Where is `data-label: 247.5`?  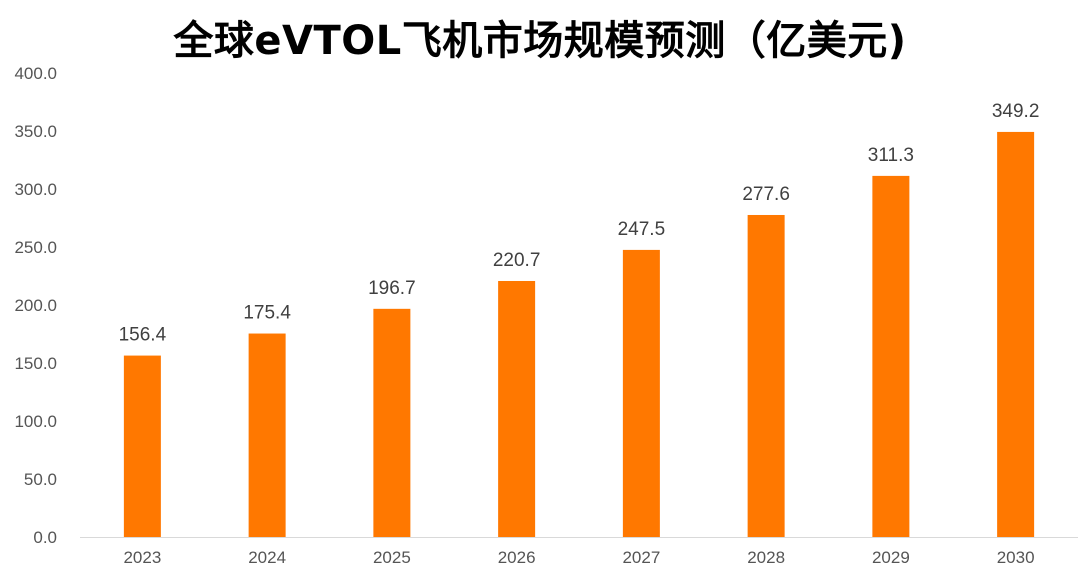 data-label: 247.5 is located at coordinates (642, 229).